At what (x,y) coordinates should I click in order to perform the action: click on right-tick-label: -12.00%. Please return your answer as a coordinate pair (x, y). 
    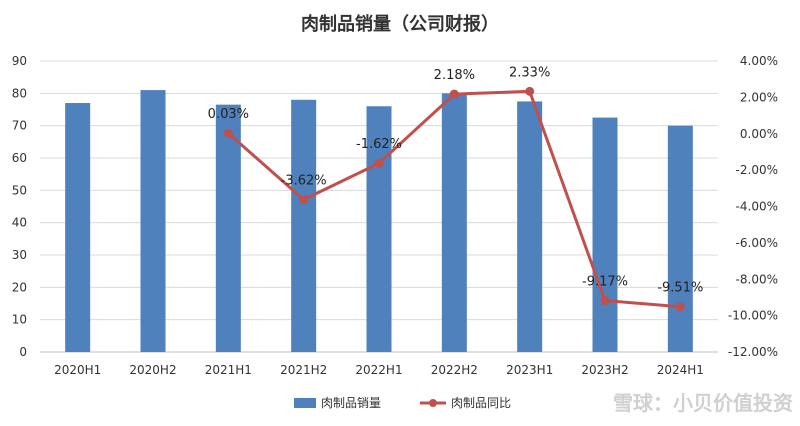
    Looking at the image, I should click on (753, 352).